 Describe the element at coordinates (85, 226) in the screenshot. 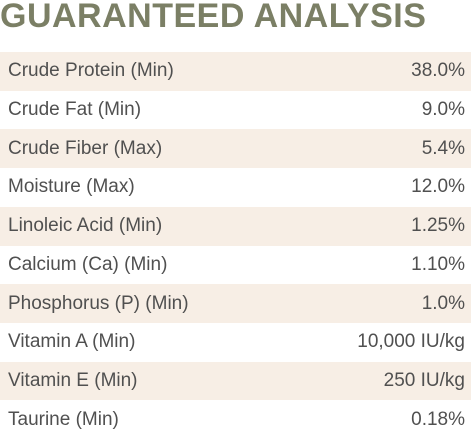

I see `nutrient-name: Linoleic Acid (Min)` at that location.